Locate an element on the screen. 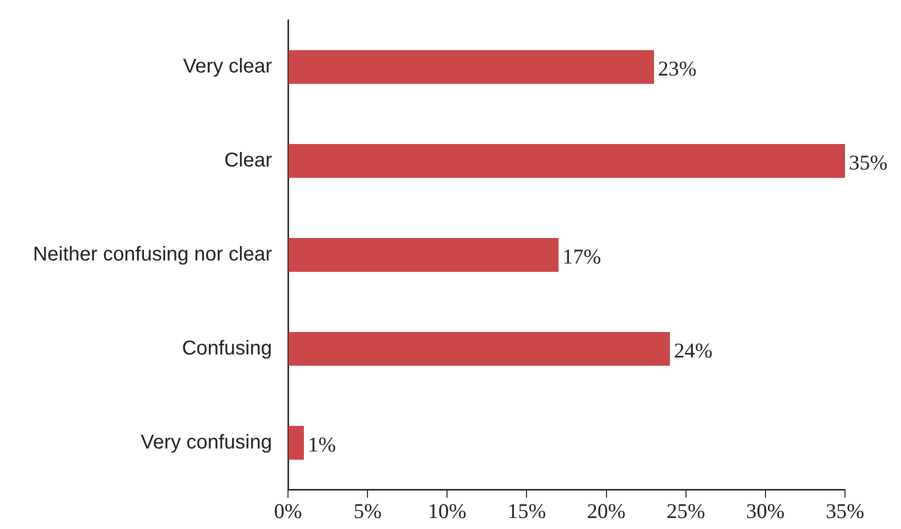  x-tick-label: 30% is located at coordinates (765, 510).